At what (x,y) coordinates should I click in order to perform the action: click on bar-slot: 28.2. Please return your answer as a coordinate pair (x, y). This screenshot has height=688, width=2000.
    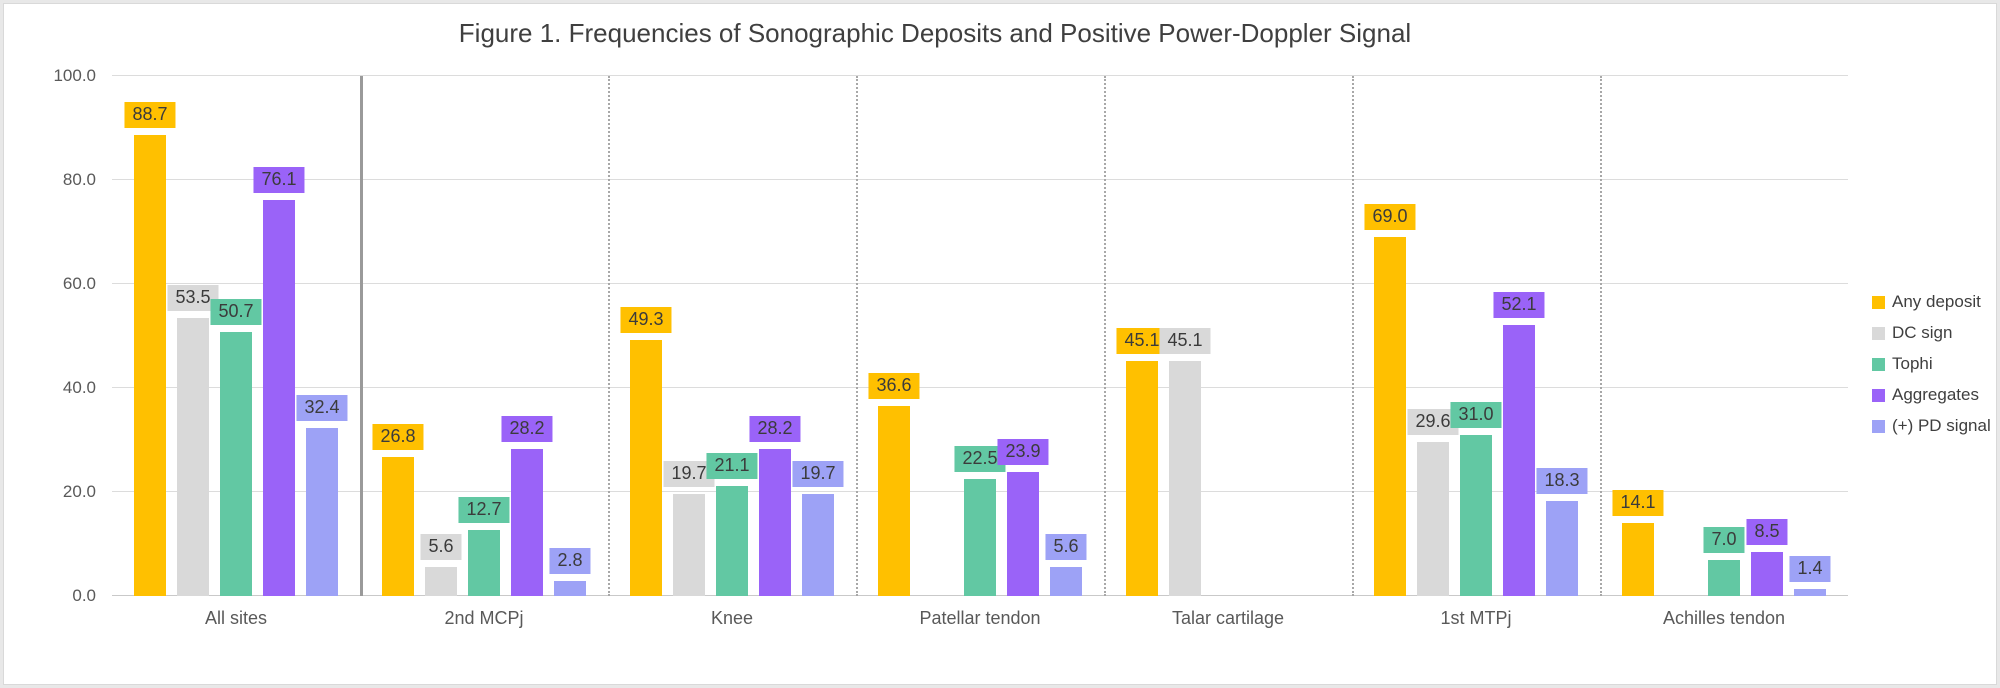
    Looking at the image, I should click on (527, 336).